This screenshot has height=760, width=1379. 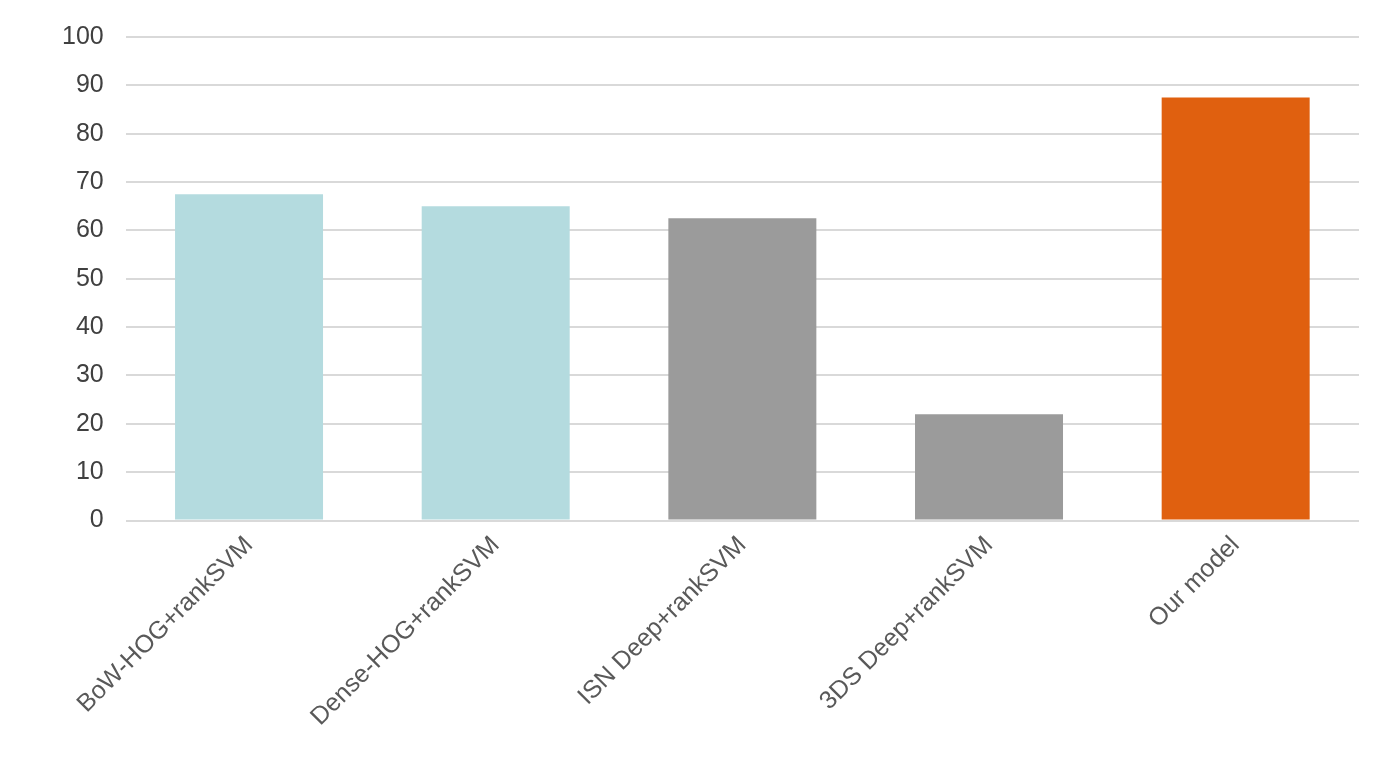 What do you see at coordinates (89, 276) in the screenshot?
I see `y-tick-label: 50` at bounding box center [89, 276].